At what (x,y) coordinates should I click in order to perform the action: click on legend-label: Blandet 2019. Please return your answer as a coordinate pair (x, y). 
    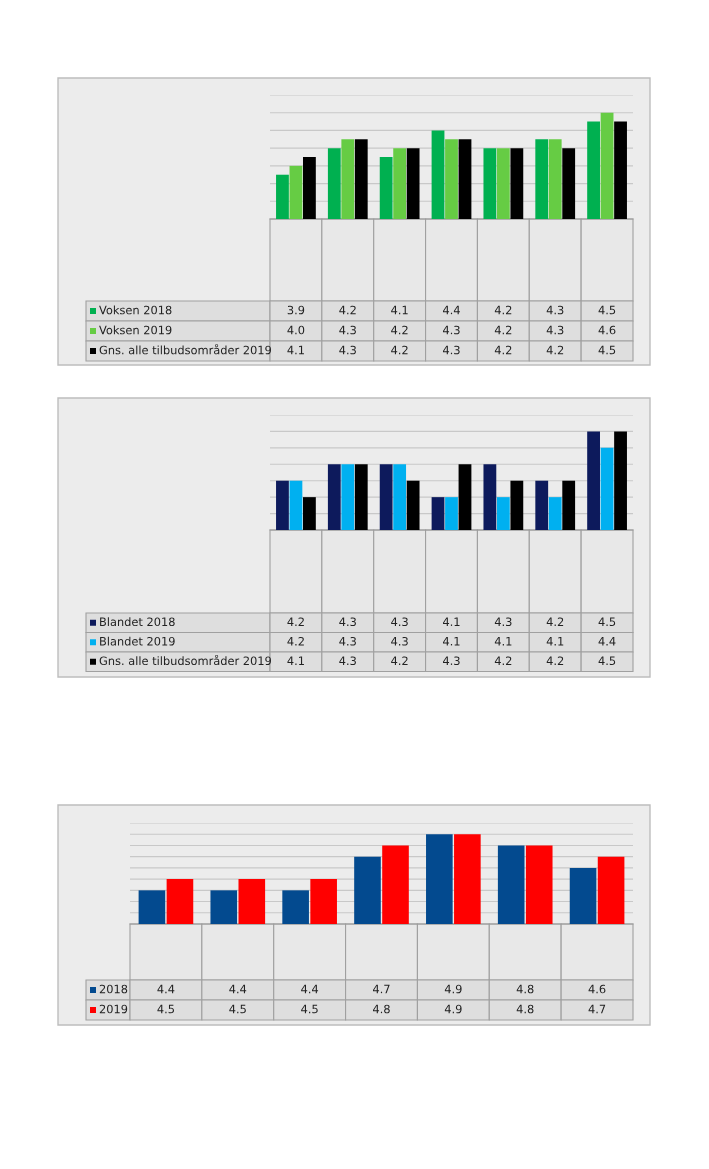
    Looking at the image, I should click on (137, 641).